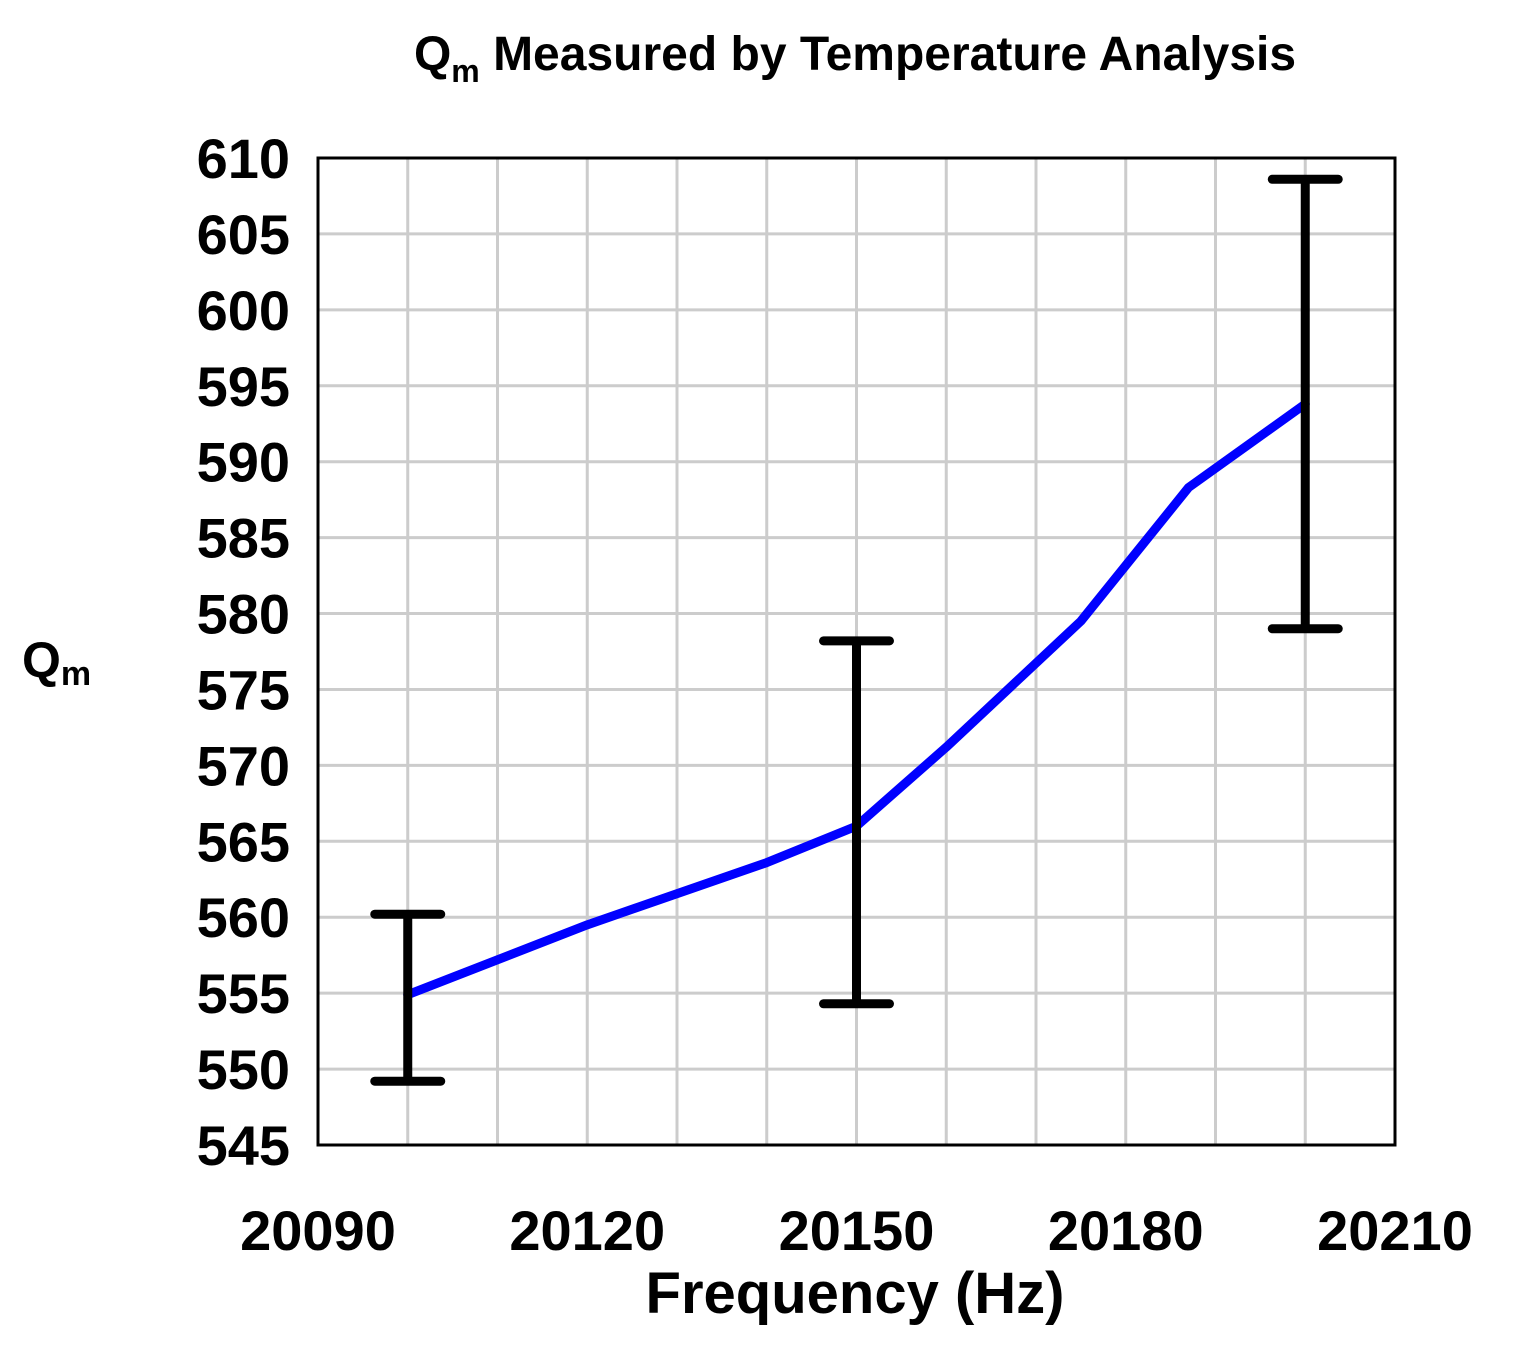 The width and height of the screenshot is (1515, 1363). Describe the element at coordinates (1395, 1230) in the screenshot. I see `x-tick-label: 20210` at that location.